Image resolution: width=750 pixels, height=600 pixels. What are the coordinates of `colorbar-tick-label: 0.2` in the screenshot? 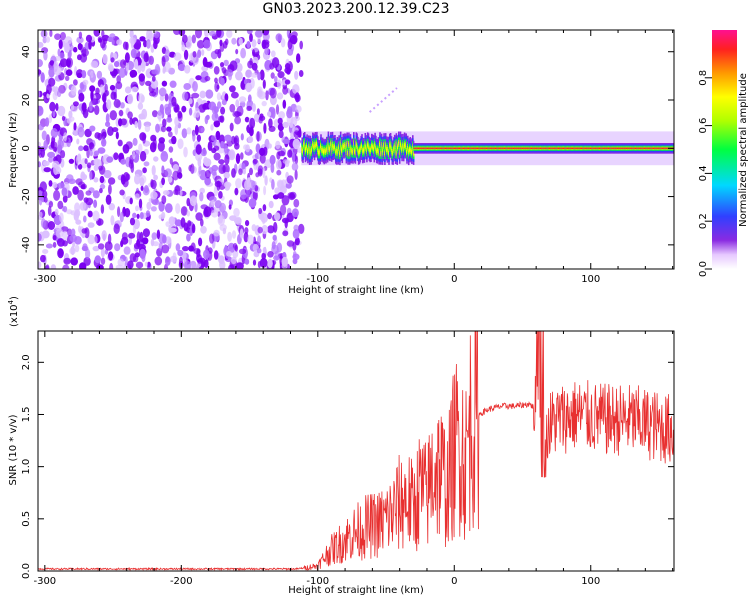 It's located at (703, 221).